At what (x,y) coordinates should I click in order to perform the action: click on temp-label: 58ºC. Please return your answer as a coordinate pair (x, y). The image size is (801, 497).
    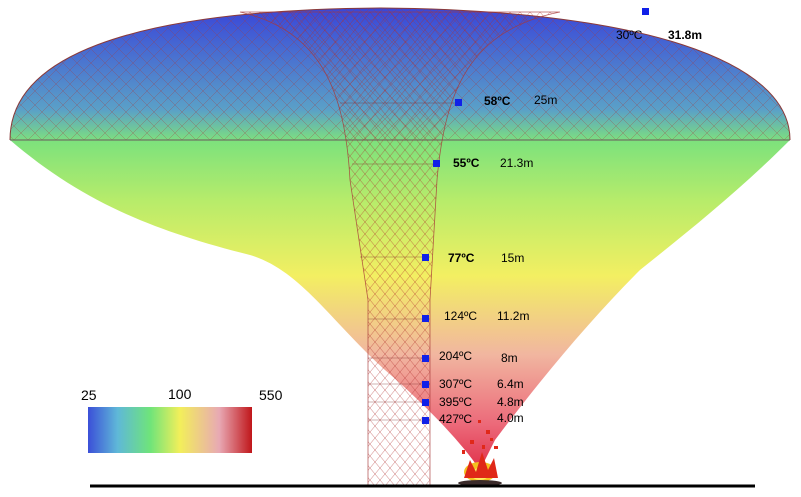
    Looking at the image, I should click on (497, 101).